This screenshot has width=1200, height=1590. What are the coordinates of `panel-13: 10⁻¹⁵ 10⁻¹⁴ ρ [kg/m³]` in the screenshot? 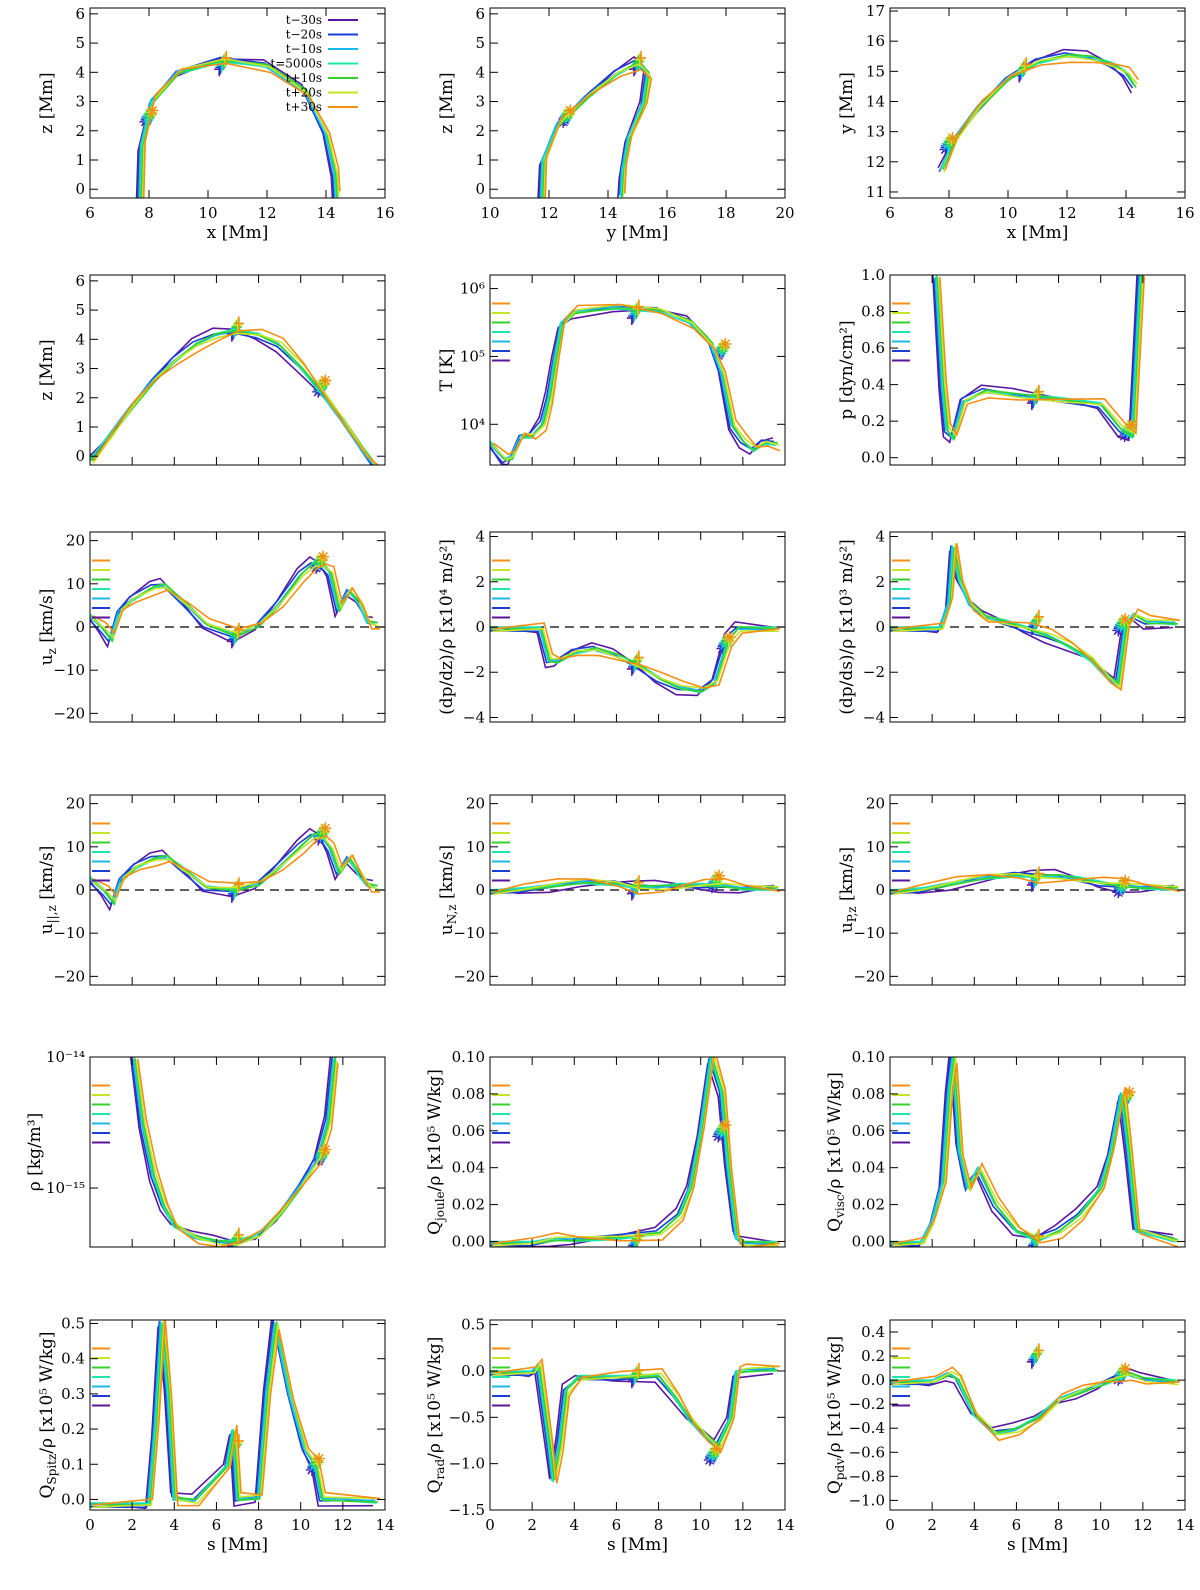 It's located at (205, 1148).